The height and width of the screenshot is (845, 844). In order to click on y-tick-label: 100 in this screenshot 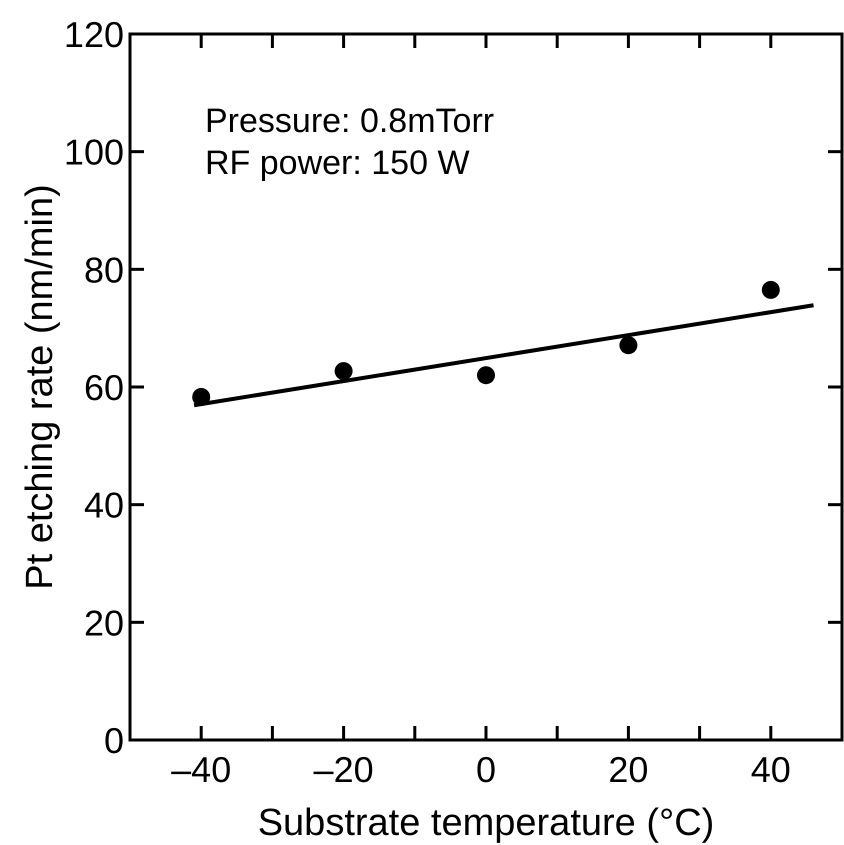, I will do `click(94, 152)`.